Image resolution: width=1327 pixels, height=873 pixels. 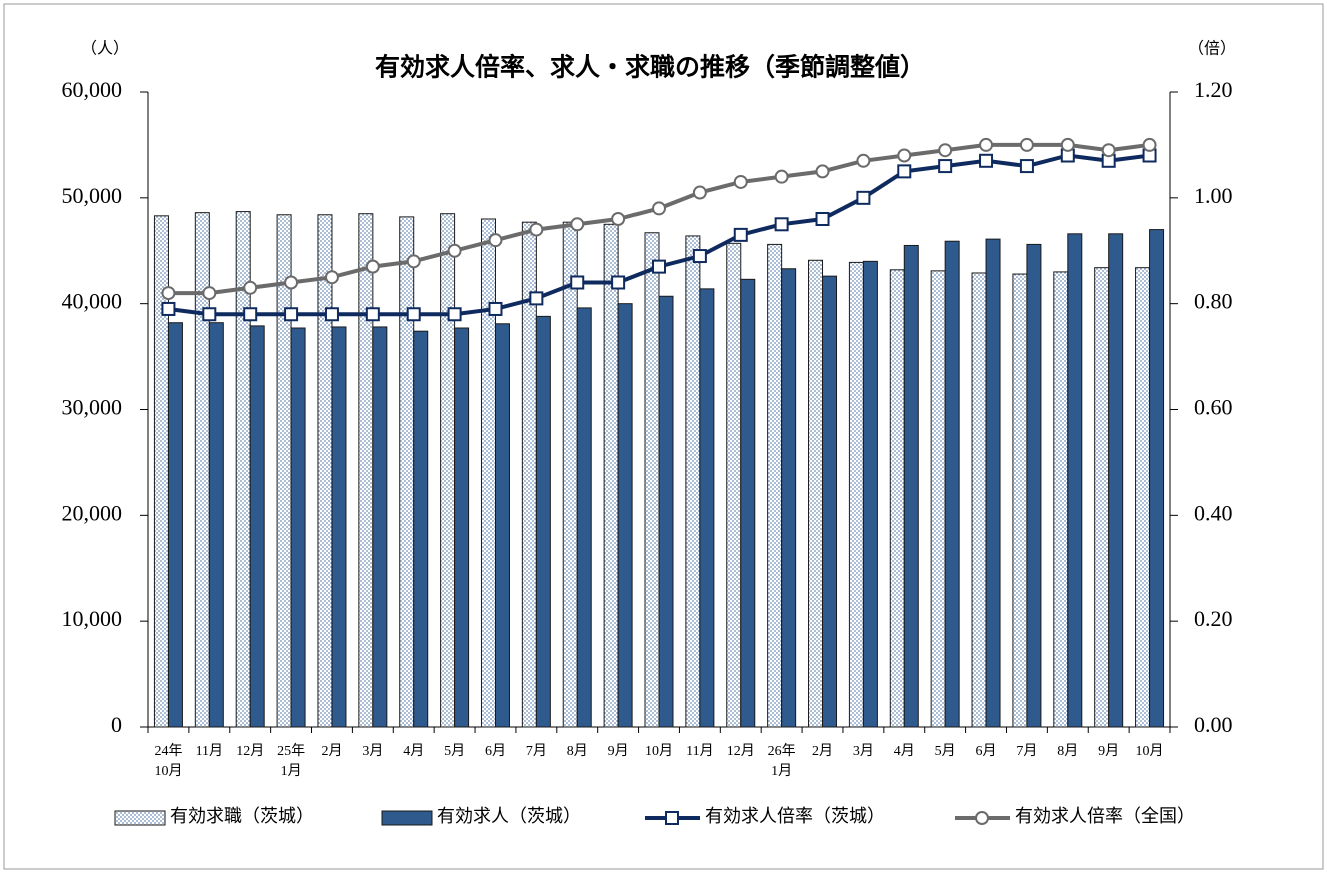 I want to click on y-tick-label: 30,000, so click(x=92, y=407).